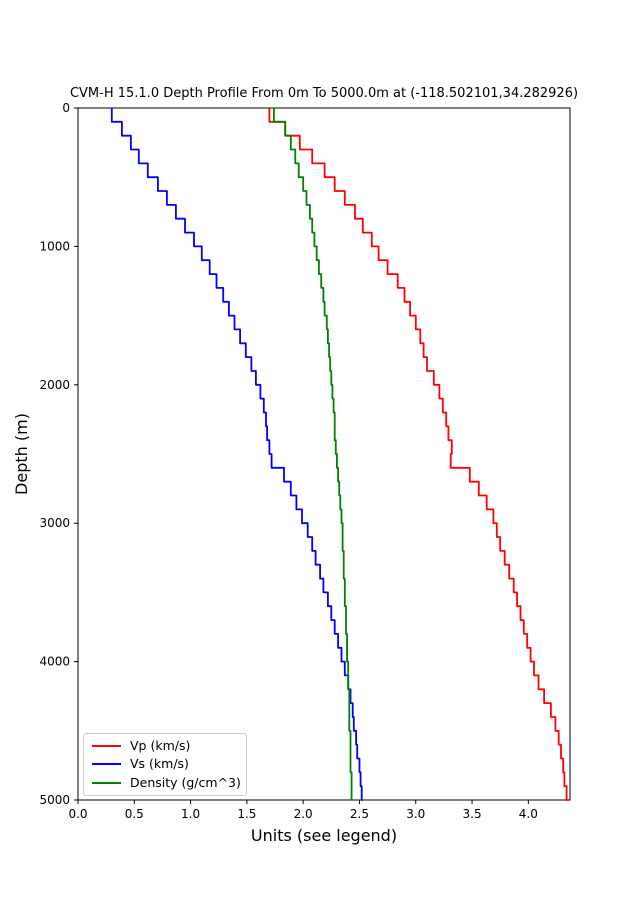  Describe the element at coordinates (77, 814) in the screenshot. I see `x-tick-label: 0.0` at that location.